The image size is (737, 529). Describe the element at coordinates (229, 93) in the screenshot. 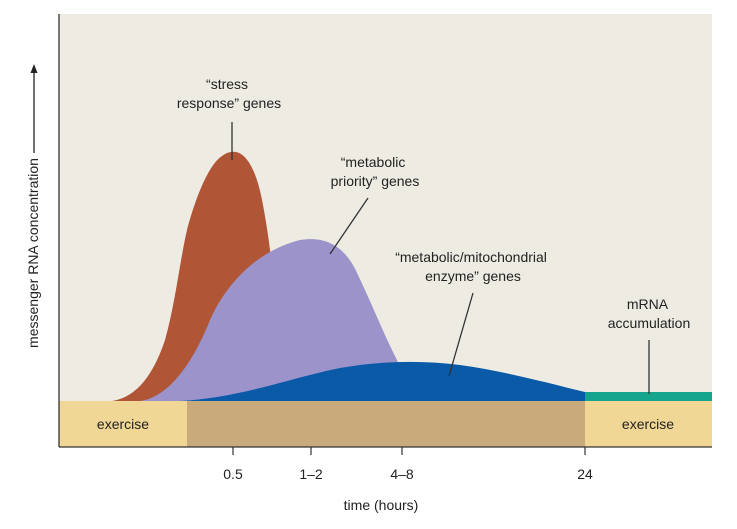

I see `stress-response-label: “stress response” genes` at that location.